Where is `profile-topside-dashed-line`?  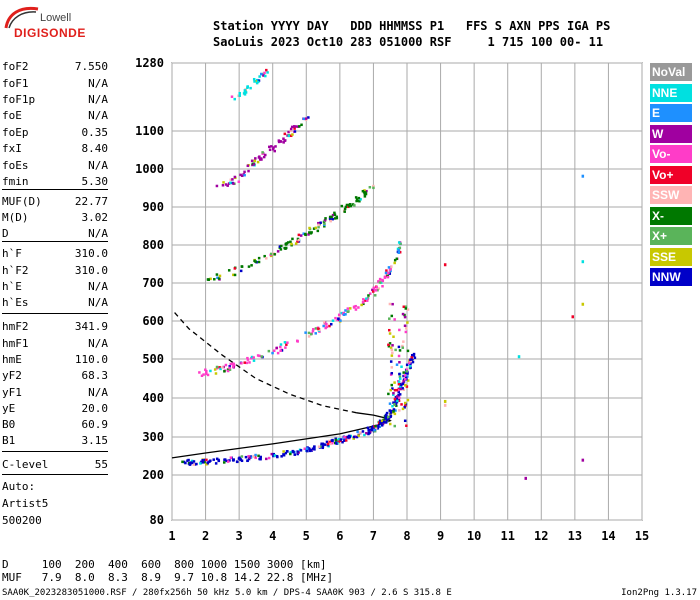
profile-topside-dashed-line is located at coordinates (264, 361).